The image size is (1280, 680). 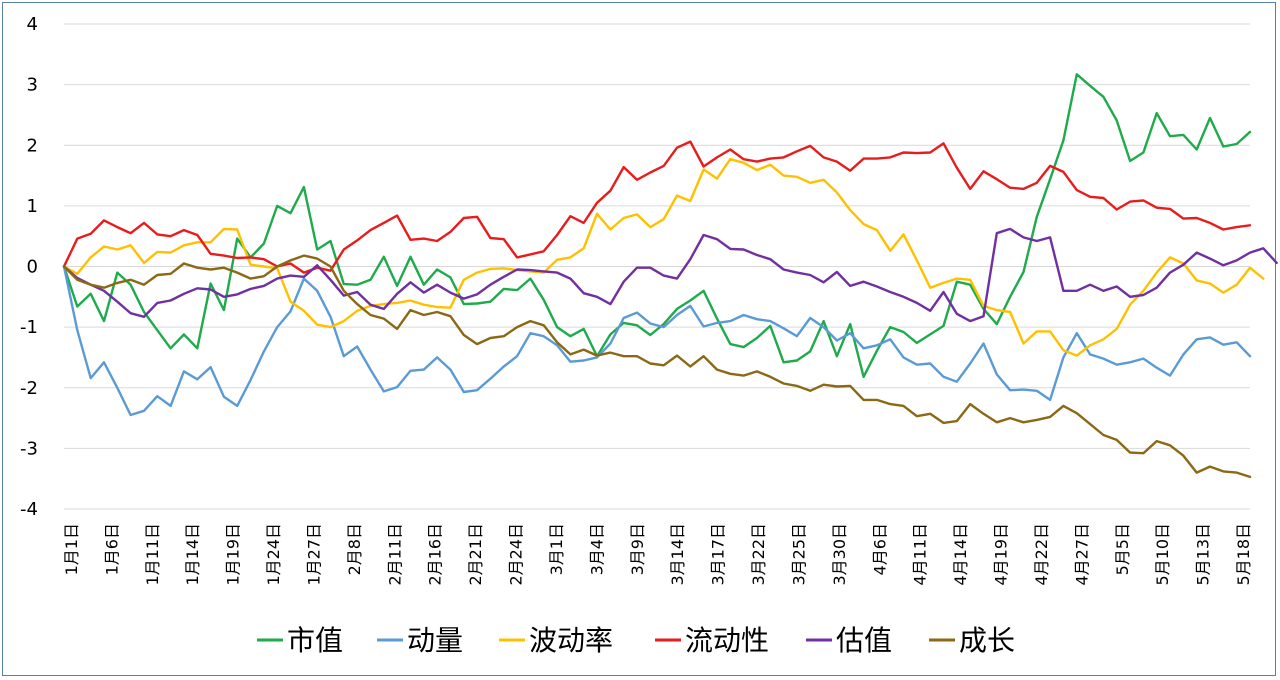 What do you see at coordinates (1203, 554) in the screenshot?
I see `x-tick-label: 5月13日` at bounding box center [1203, 554].